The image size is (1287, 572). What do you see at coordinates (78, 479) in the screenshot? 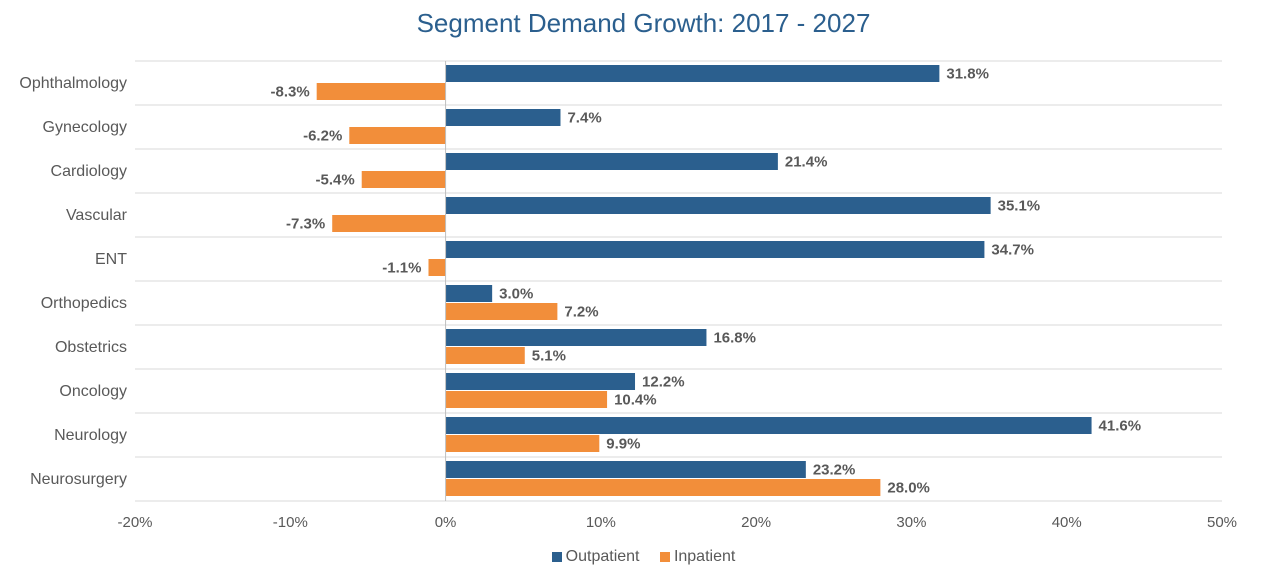
I see `category-label: Neurosurgery` at bounding box center [78, 479].